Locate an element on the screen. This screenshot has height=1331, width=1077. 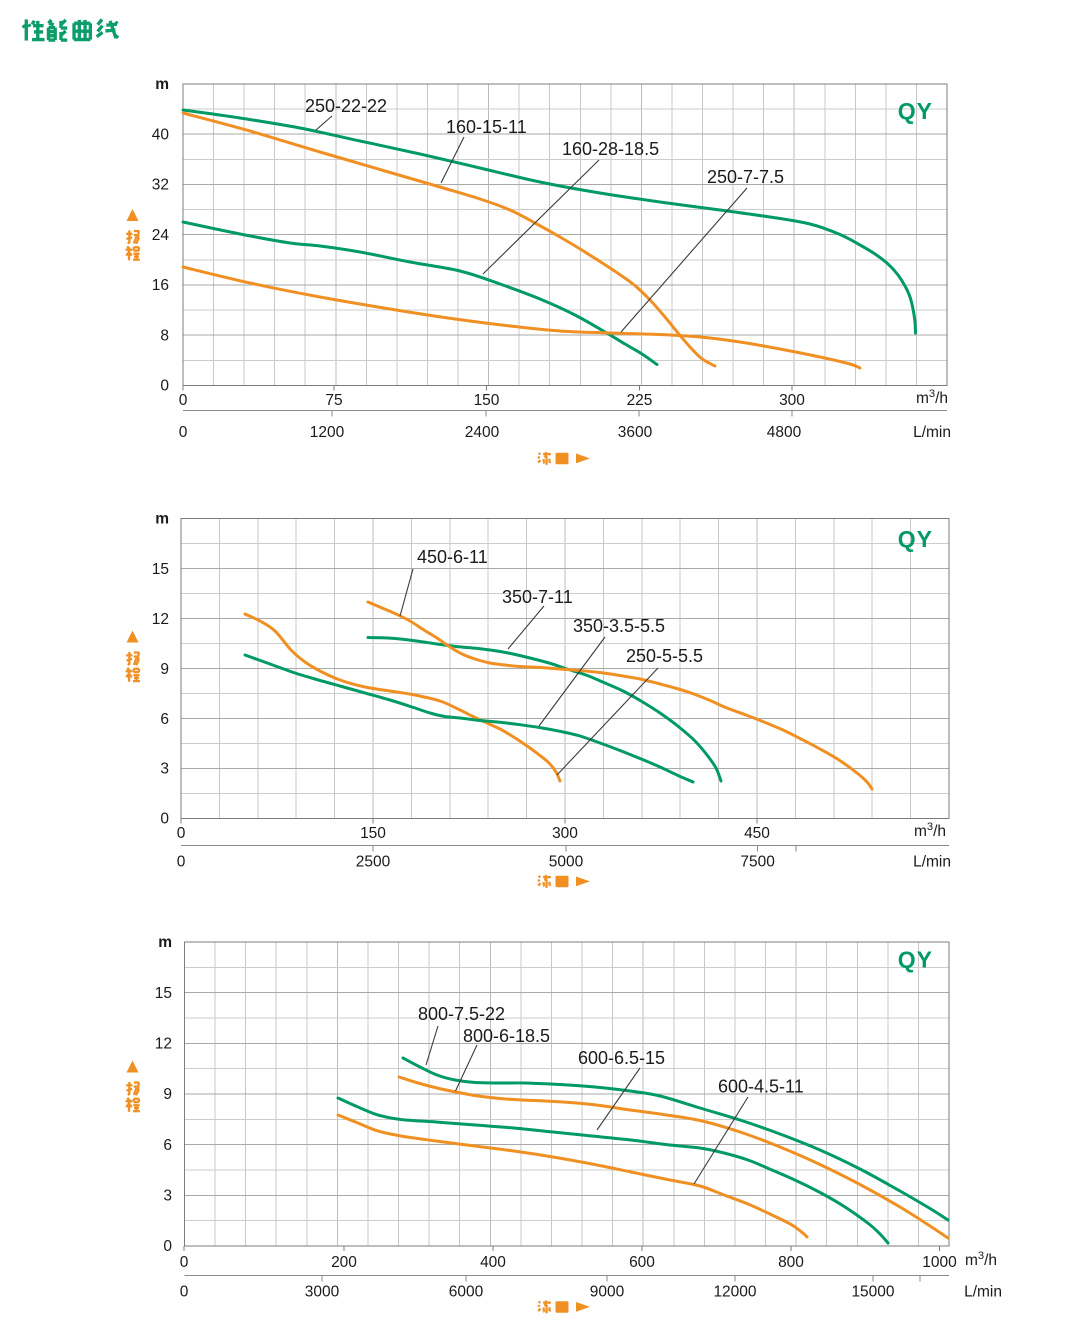
svg-text: 15000 is located at coordinates (872, 1292).